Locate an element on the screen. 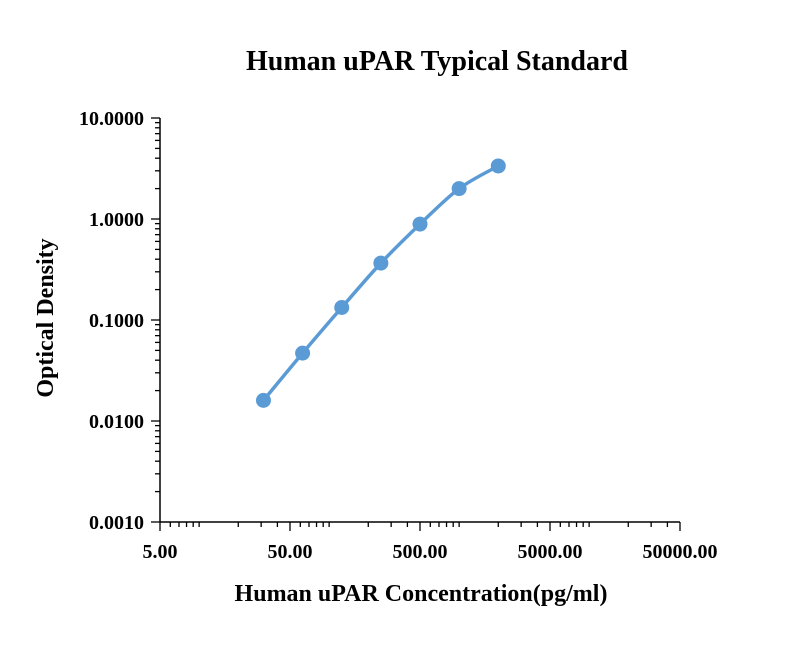 Image resolution: width=800 pixels, height=654 pixels. y-axis-label: Optical Density is located at coordinates (46, 317).